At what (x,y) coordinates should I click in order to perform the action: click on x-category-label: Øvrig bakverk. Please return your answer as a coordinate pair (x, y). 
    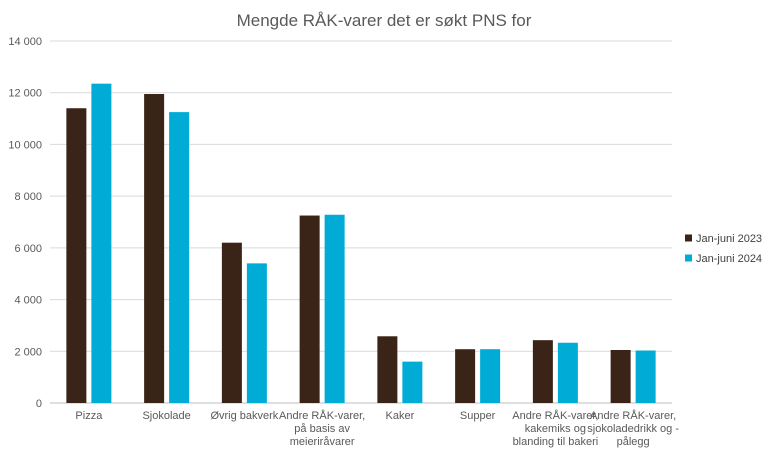
    Looking at the image, I should click on (244, 416).